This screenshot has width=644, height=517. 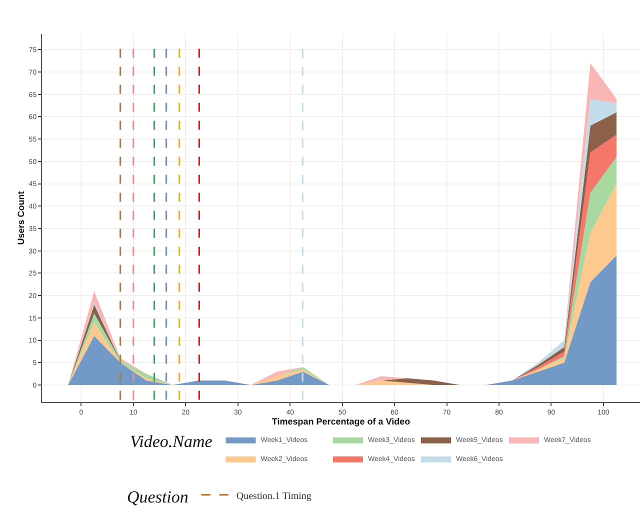 What do you see at coordinates (157, 496) in the screenshot?
I see `text: Question` at bounding box center [157, 496].